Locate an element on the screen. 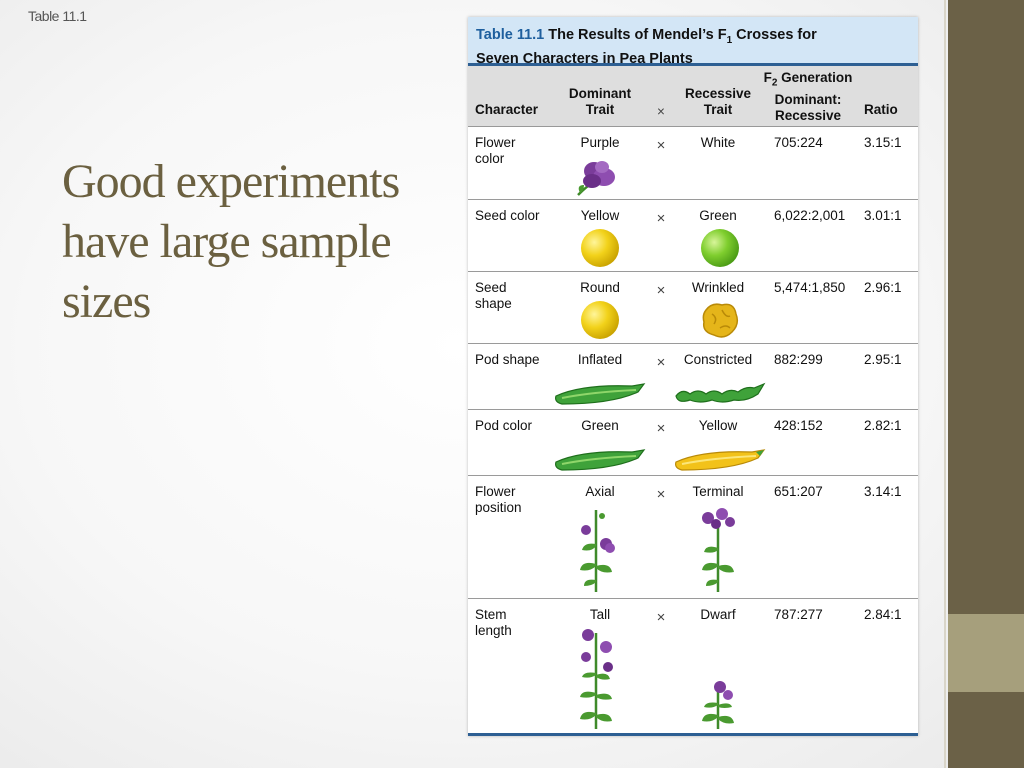 The width and height of the screenshot is (1024, 768). row-character-line2: position is located at coordinates (498, 507).